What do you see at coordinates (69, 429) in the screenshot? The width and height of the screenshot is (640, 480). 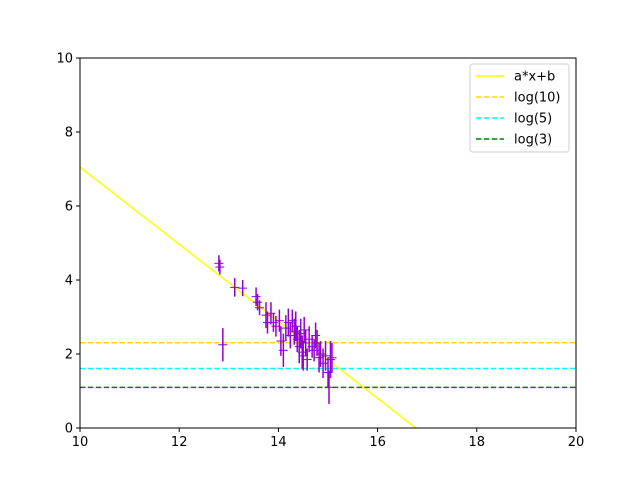 I see `y-tick-label: 0` at bounding box center [69, 429].